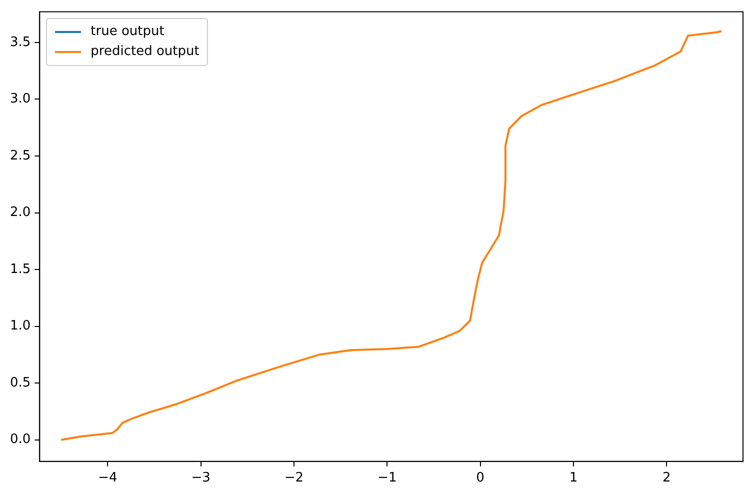 The width and height of the screenshot is (745, 498). I want to click on y-tick-label: 3.5, so click(20, 42).